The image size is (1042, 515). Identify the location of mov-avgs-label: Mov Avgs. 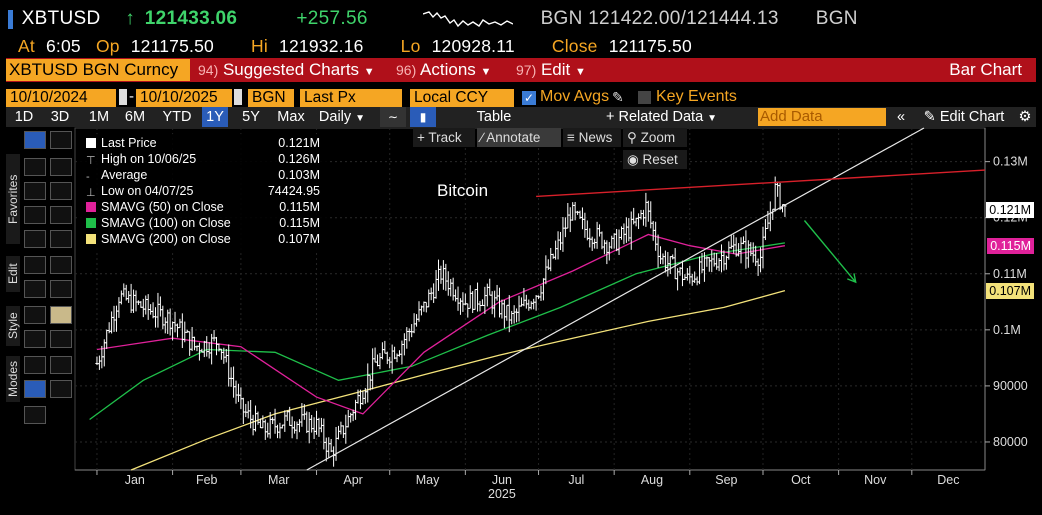
(575, 96).